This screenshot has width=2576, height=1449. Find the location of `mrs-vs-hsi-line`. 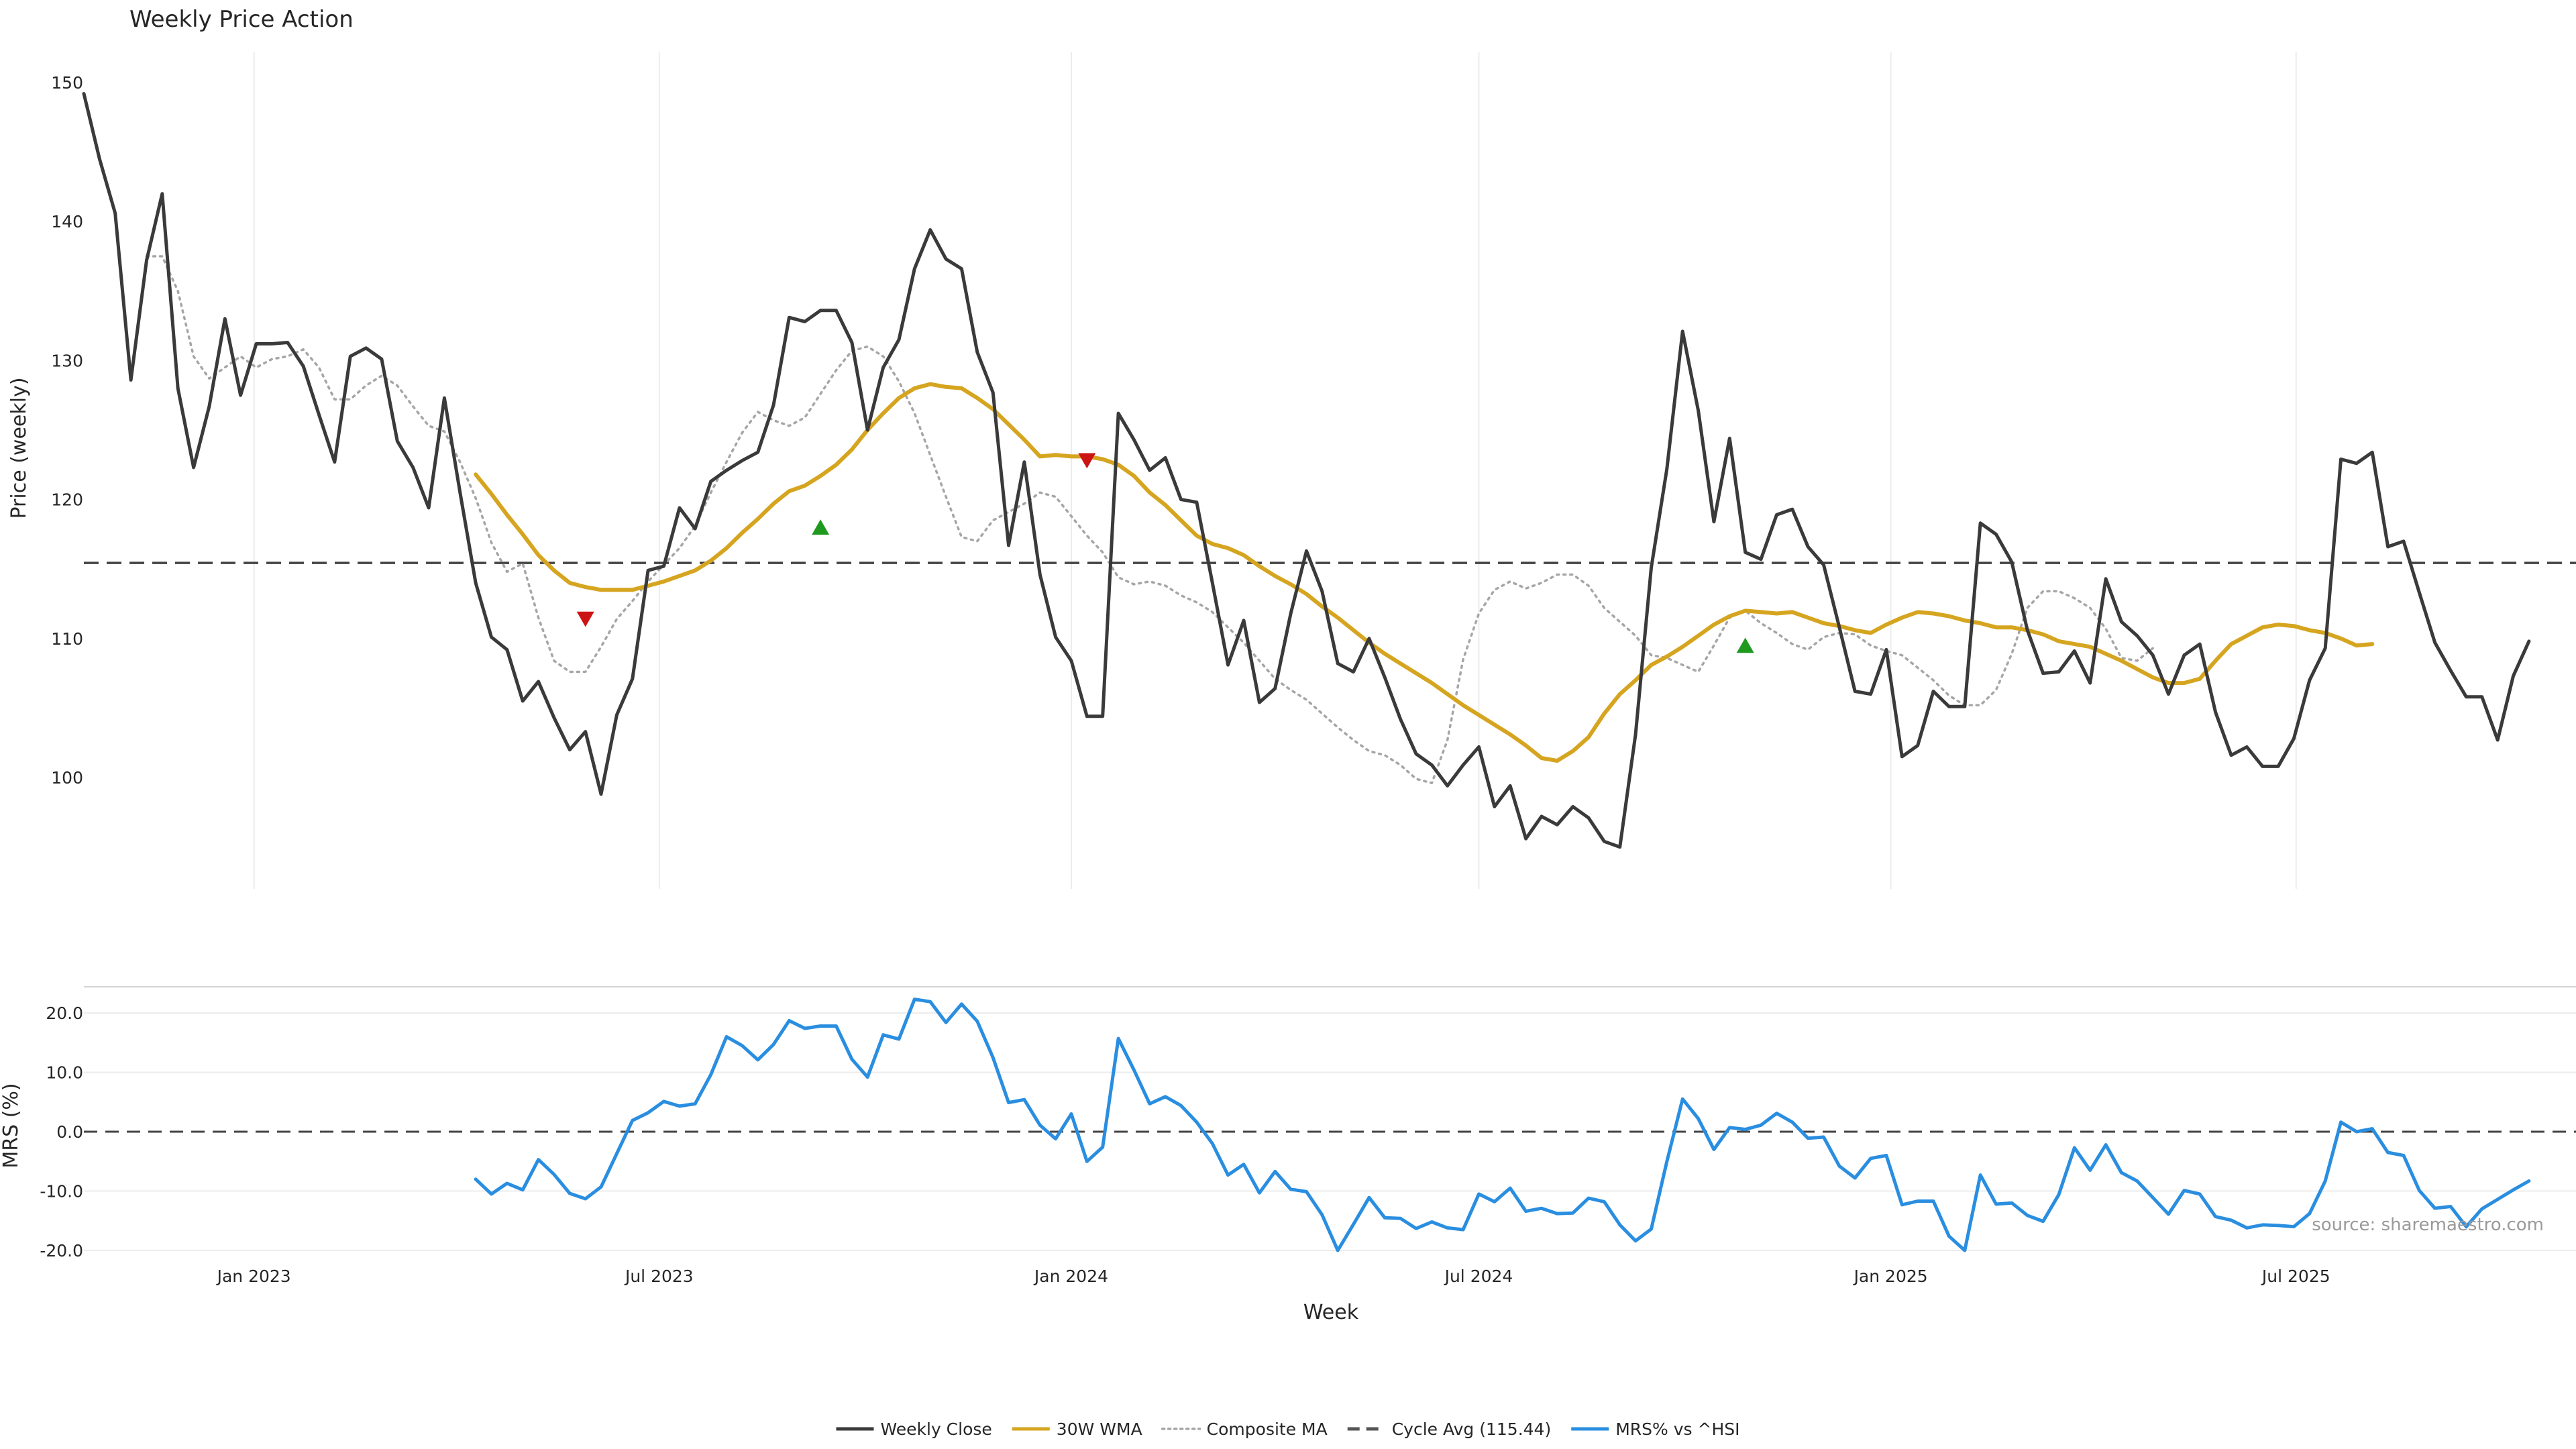

mrs-vs-hsi-line is located at coordinates (1502, 1125).